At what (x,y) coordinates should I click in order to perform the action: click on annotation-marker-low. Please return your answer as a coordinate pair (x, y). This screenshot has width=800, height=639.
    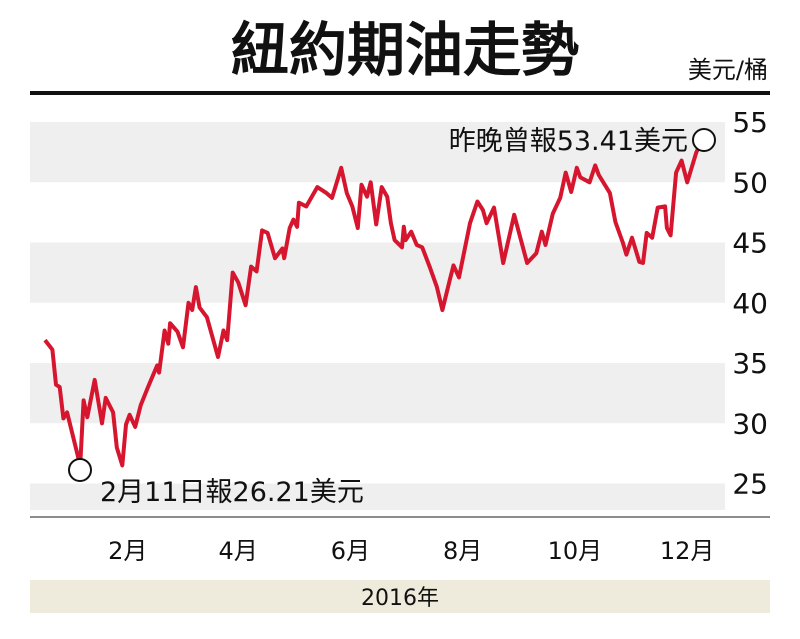
    Looking at the image, I should click on (80, 470).